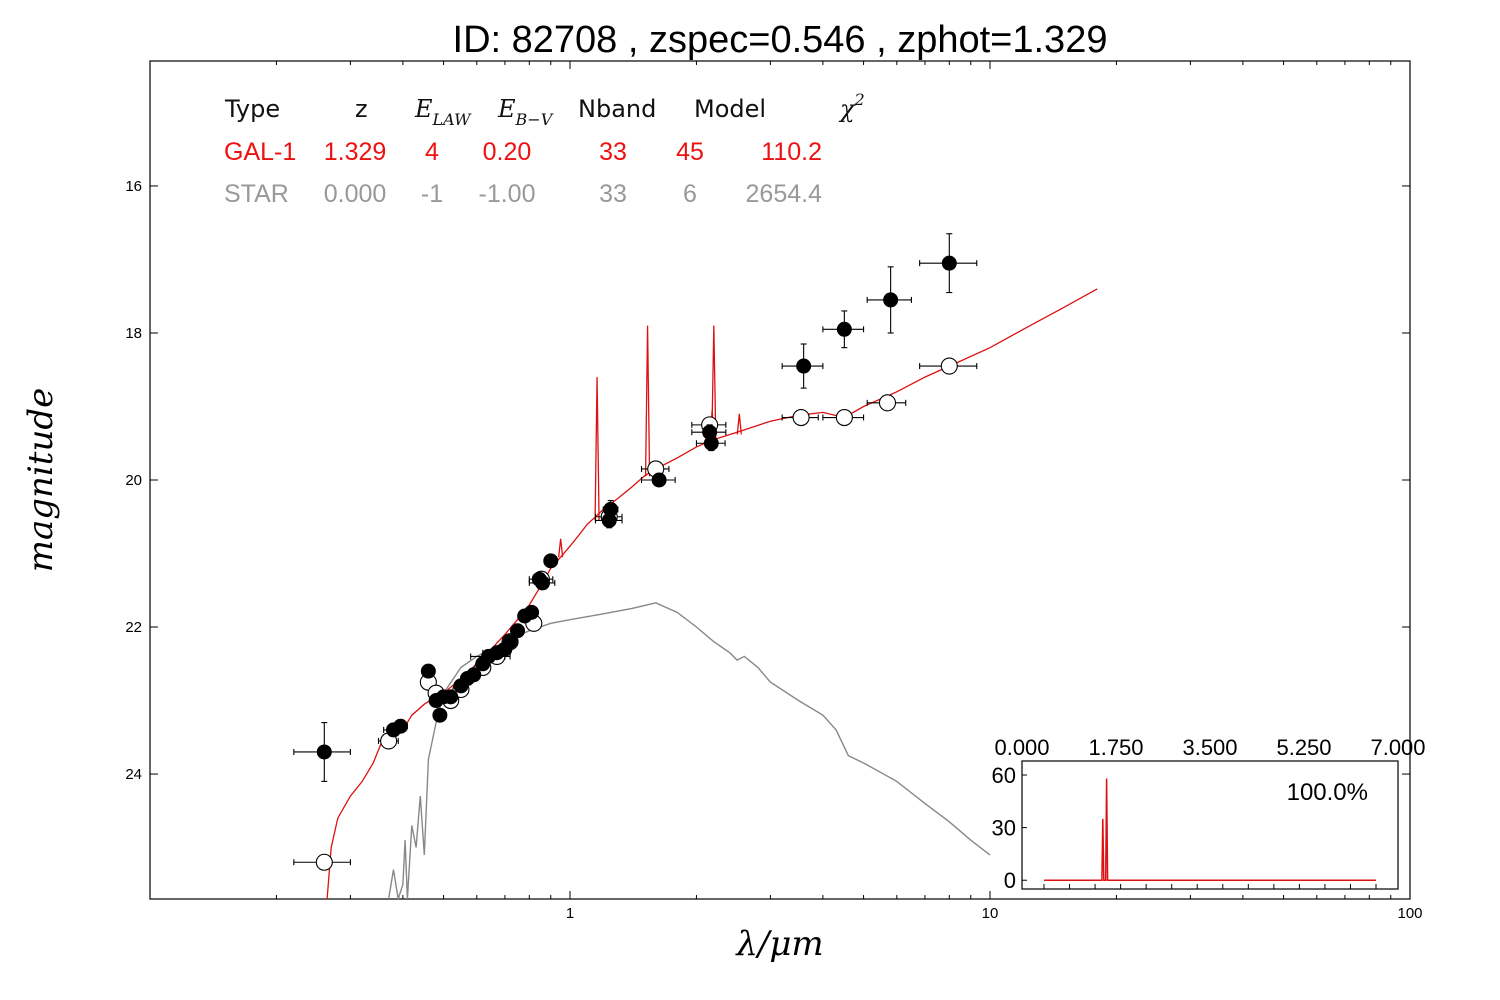 The image size is (1500, 1000). I want to click on inset-curve-group, so click(1210, 829).